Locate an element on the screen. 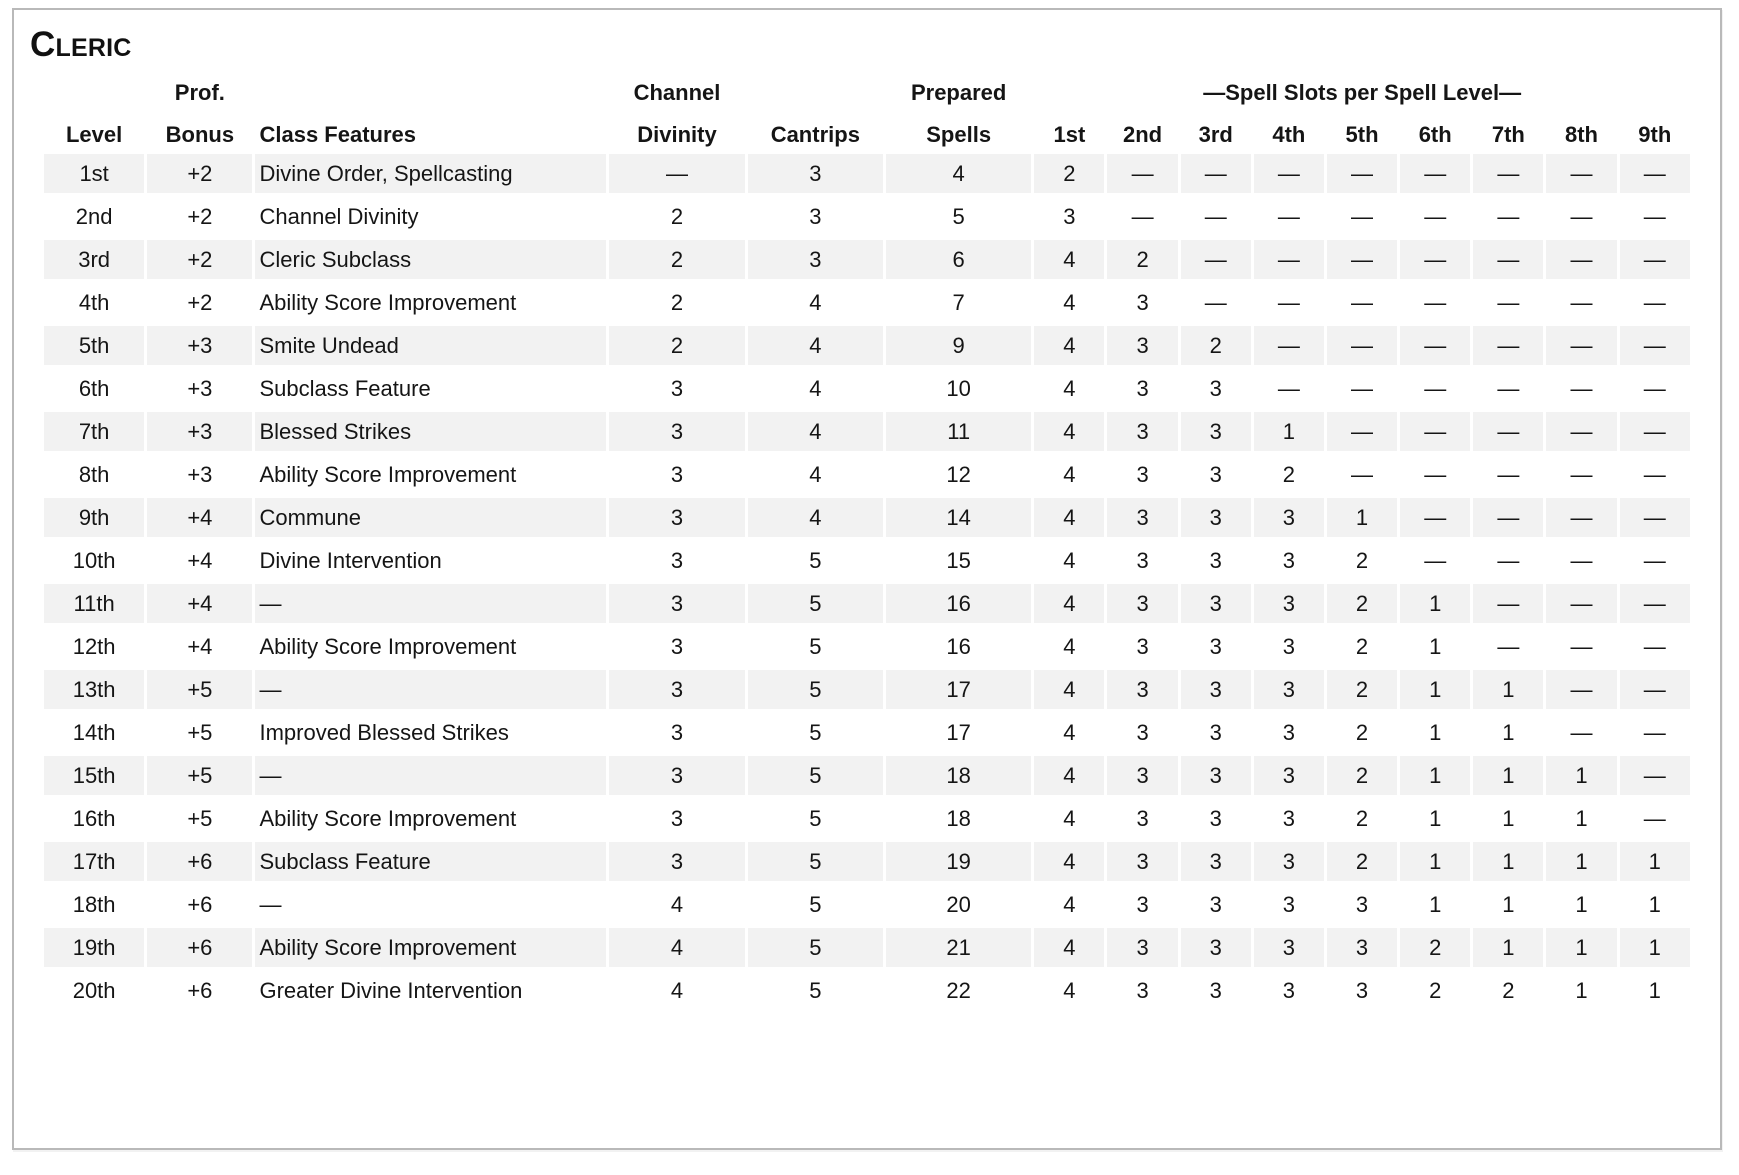  channel-divinity-cell: 2 is located at coordinates (677, 302).